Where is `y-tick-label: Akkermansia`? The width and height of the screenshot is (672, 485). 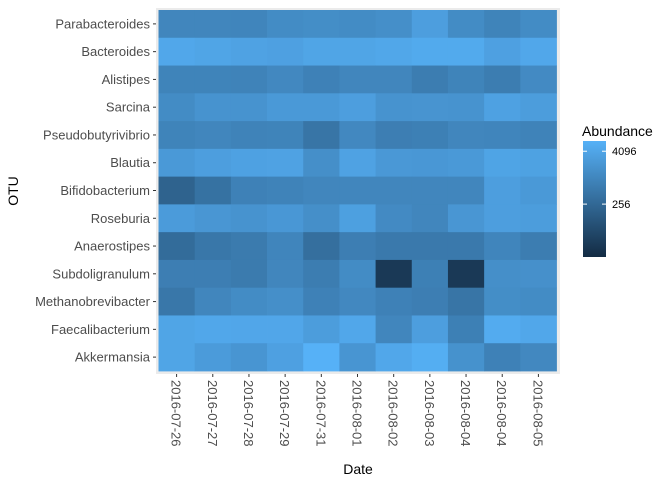 y-tick-label: Akkermansia is located at coordinates (113, 357).